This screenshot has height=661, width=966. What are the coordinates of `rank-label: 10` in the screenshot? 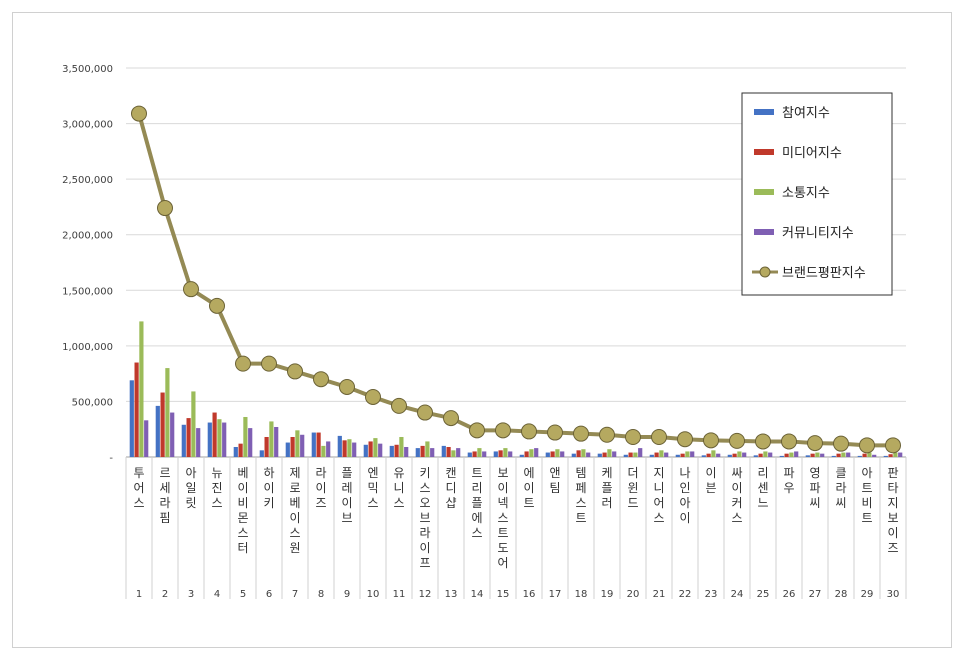 It's located at (373, 594).